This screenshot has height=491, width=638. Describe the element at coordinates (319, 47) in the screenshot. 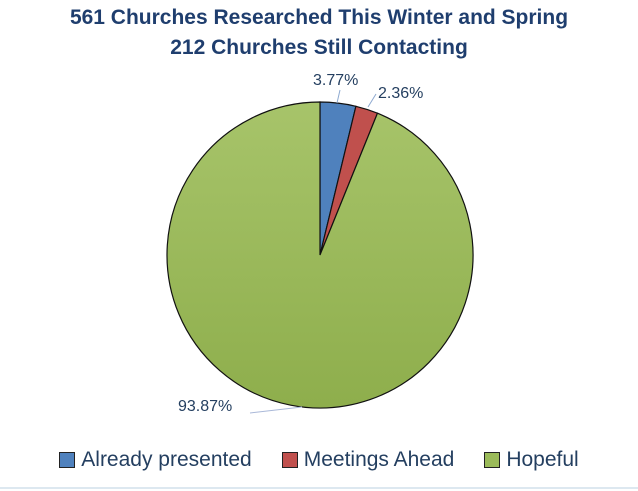

I see `chart-title-line2: 212 Churches Still Contacting` at that location.